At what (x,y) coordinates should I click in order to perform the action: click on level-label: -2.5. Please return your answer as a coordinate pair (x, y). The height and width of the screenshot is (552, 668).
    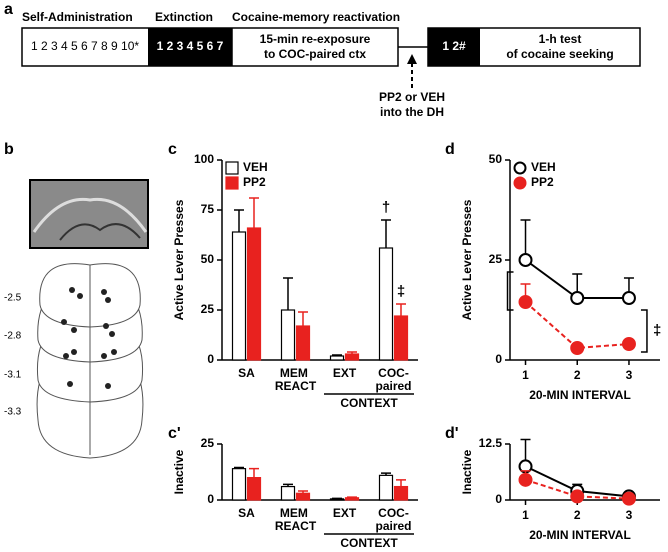
    Looking at the image, I should click on (13, 298).